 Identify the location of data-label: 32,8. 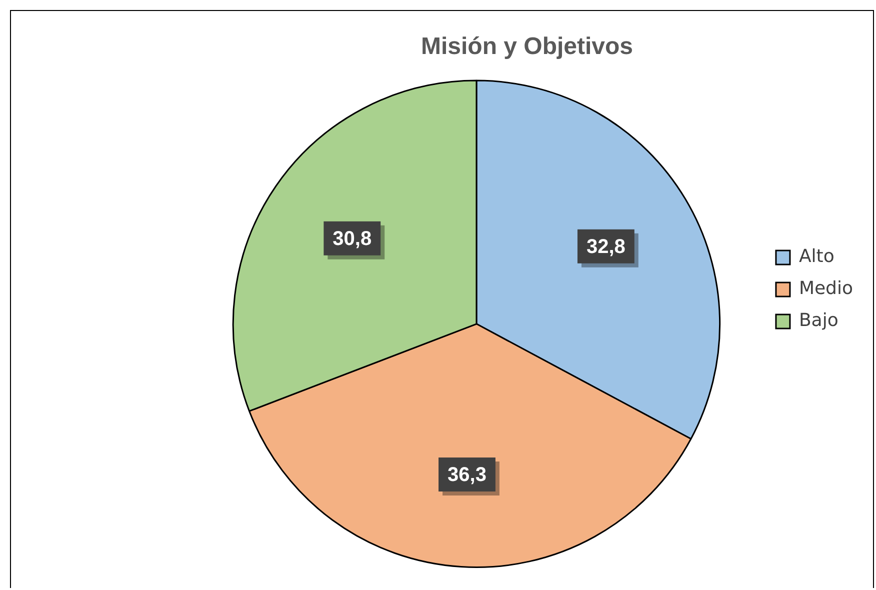
(606, 247).